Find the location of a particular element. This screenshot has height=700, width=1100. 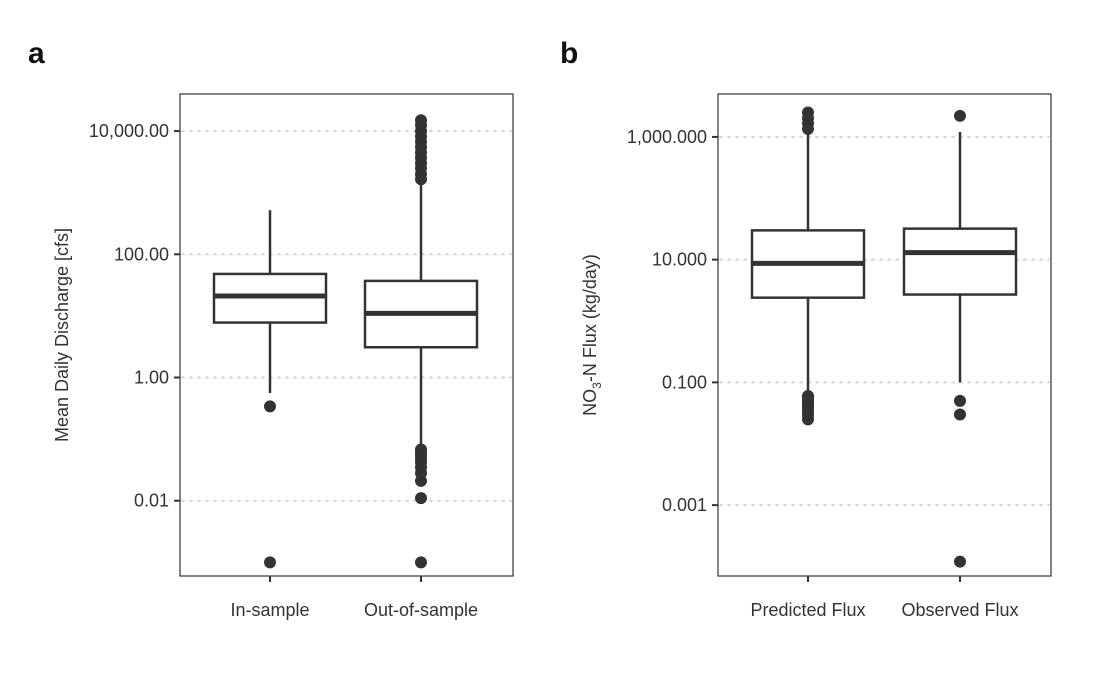

panel-b-y-axis-title-sub: 3 is located at coordinates (597, 385).